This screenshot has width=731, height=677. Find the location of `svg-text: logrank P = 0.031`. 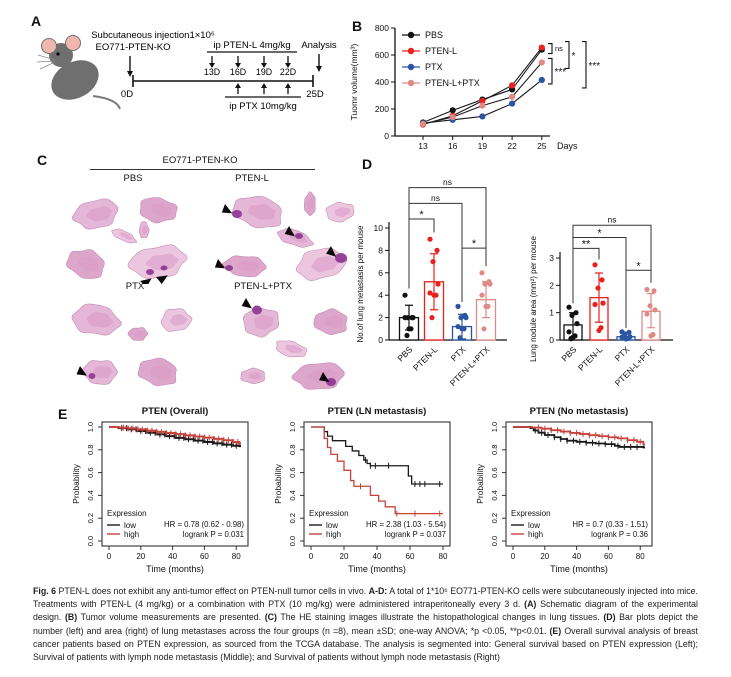

svg-text: logrank P = 0.031 is located at coordinates (213, 534).